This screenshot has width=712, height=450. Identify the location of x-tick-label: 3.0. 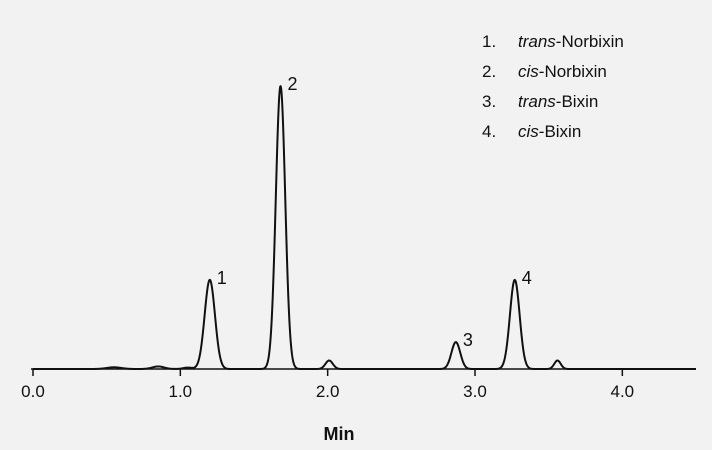
(475, 391).